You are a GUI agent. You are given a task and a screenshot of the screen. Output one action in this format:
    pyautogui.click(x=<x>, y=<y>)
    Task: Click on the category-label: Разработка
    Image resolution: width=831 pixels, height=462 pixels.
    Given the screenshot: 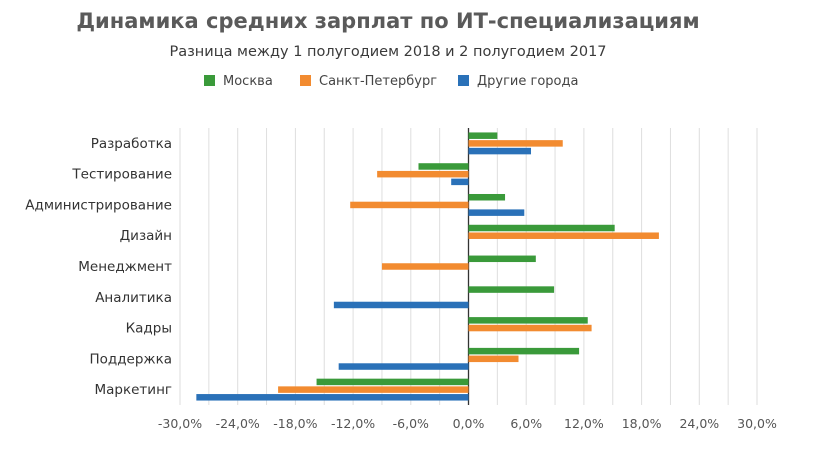 What is the action you would take?
    pyautogui.click(x=131, y=144)
    